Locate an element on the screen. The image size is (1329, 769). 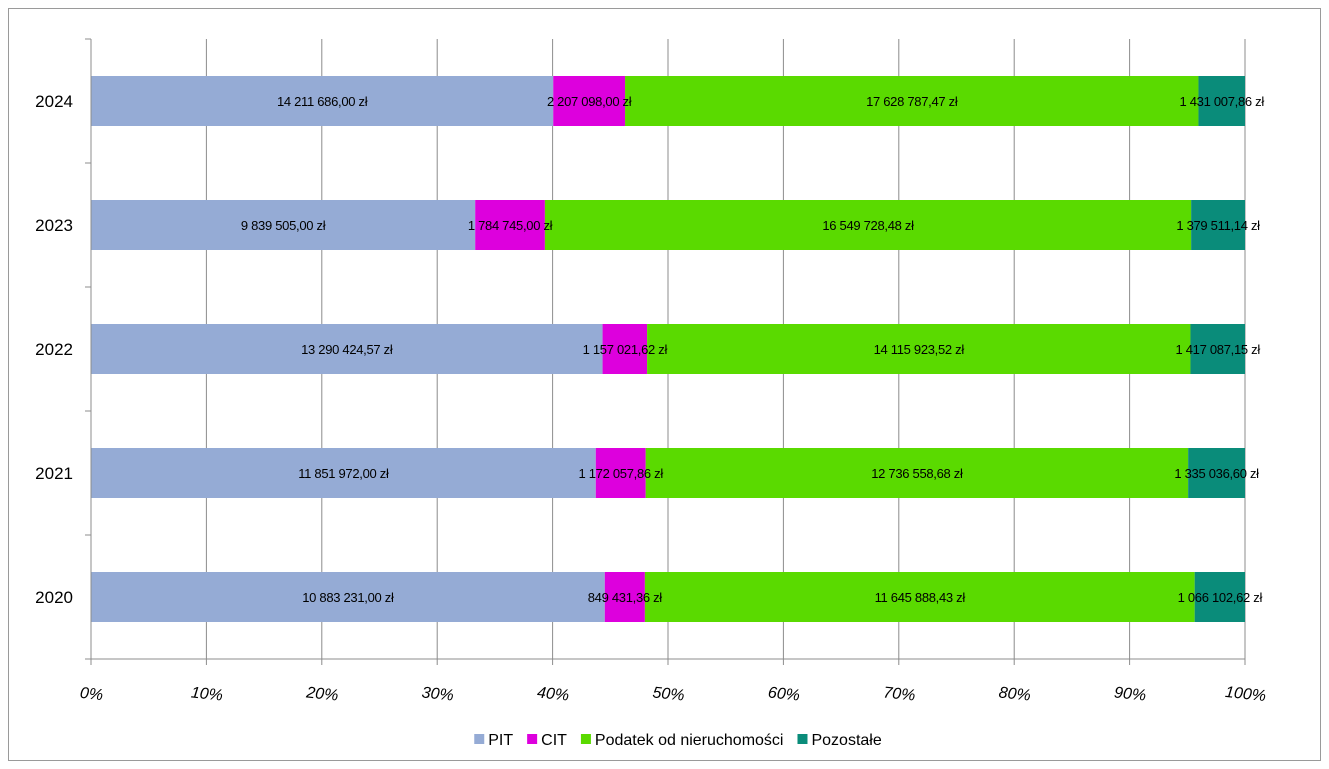
category-label: 2022 is located at coordinates (54, 349).